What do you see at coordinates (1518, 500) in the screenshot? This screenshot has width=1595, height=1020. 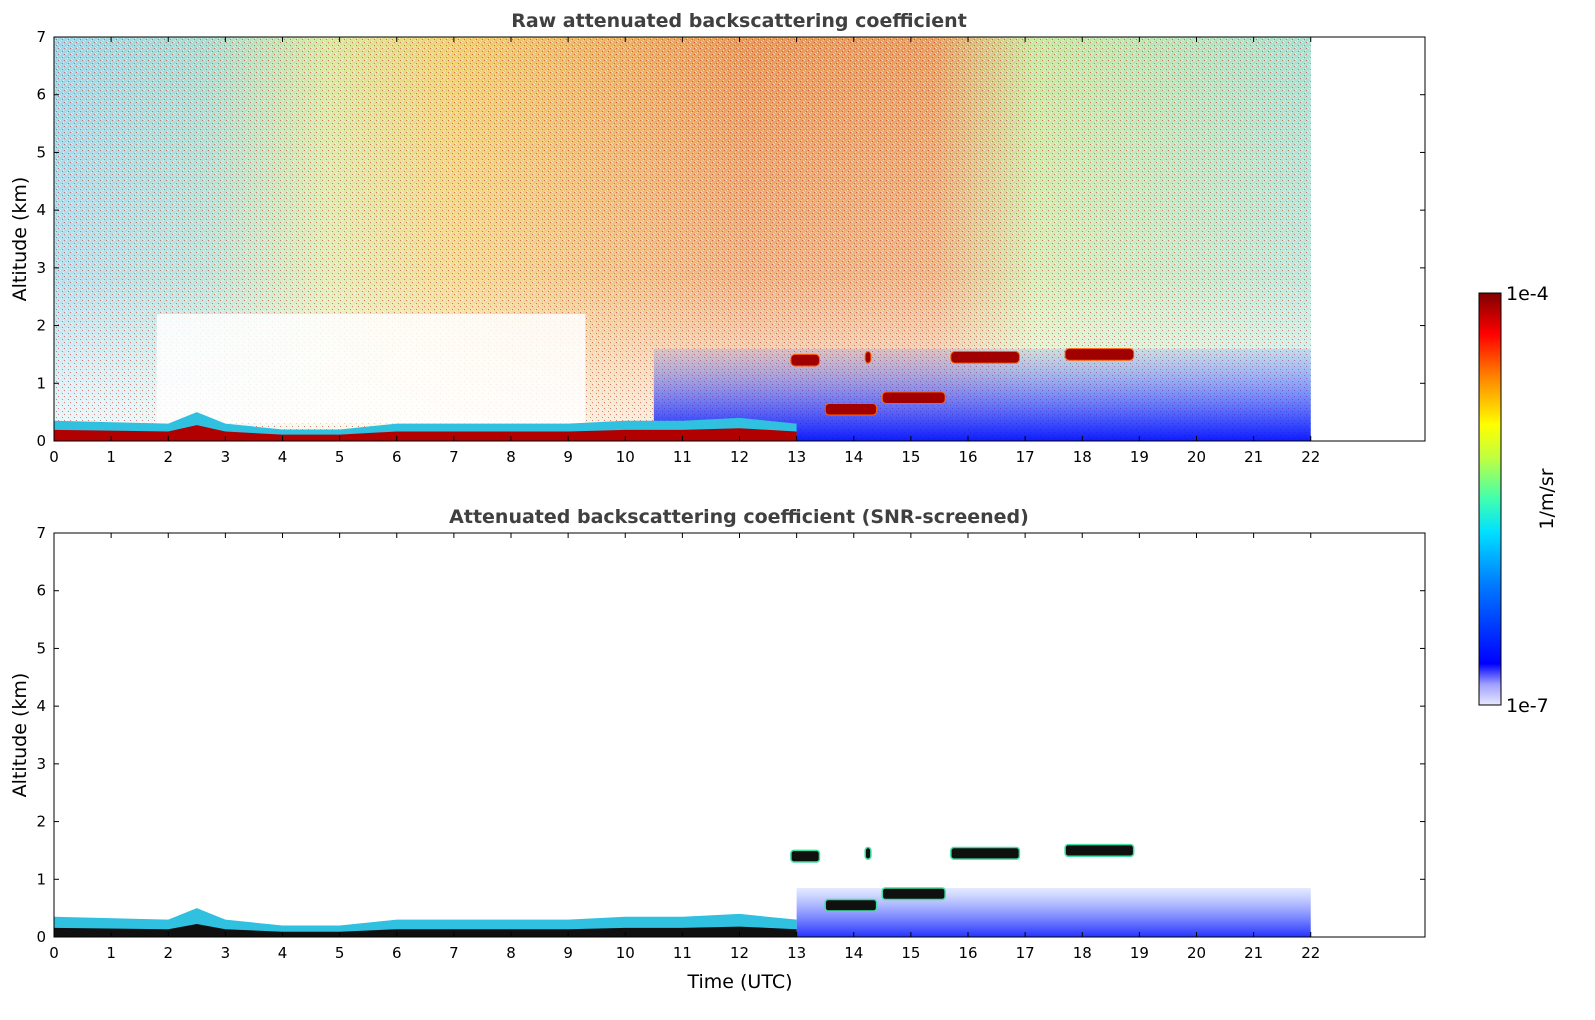 I see `colorbar: 1e-4 1e-7 1/m/sr` at bounding box center [1518, 500].